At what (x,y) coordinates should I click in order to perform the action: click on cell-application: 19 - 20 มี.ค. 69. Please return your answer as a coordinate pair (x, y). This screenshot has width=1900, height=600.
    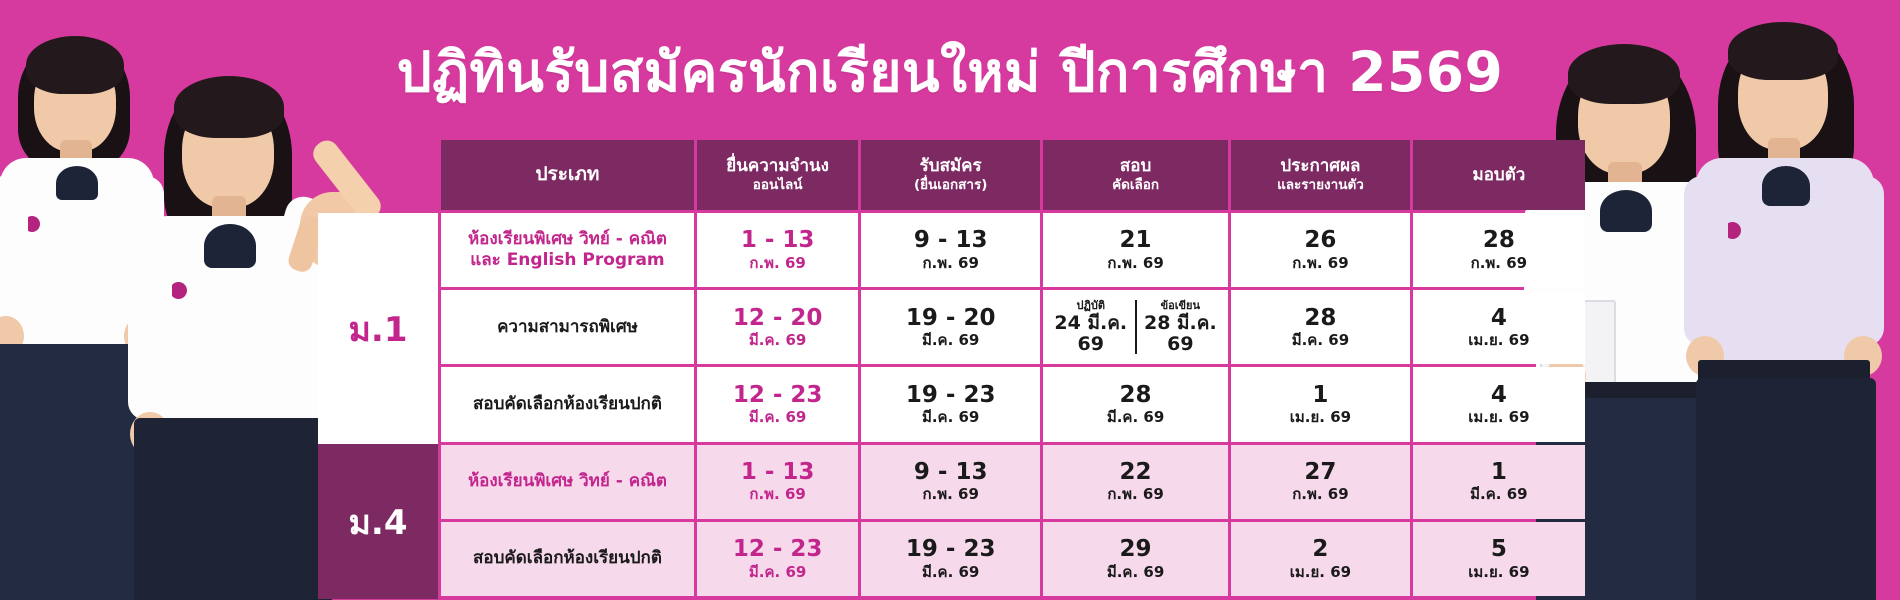
    Looking at the image, I should click on (950, 327).